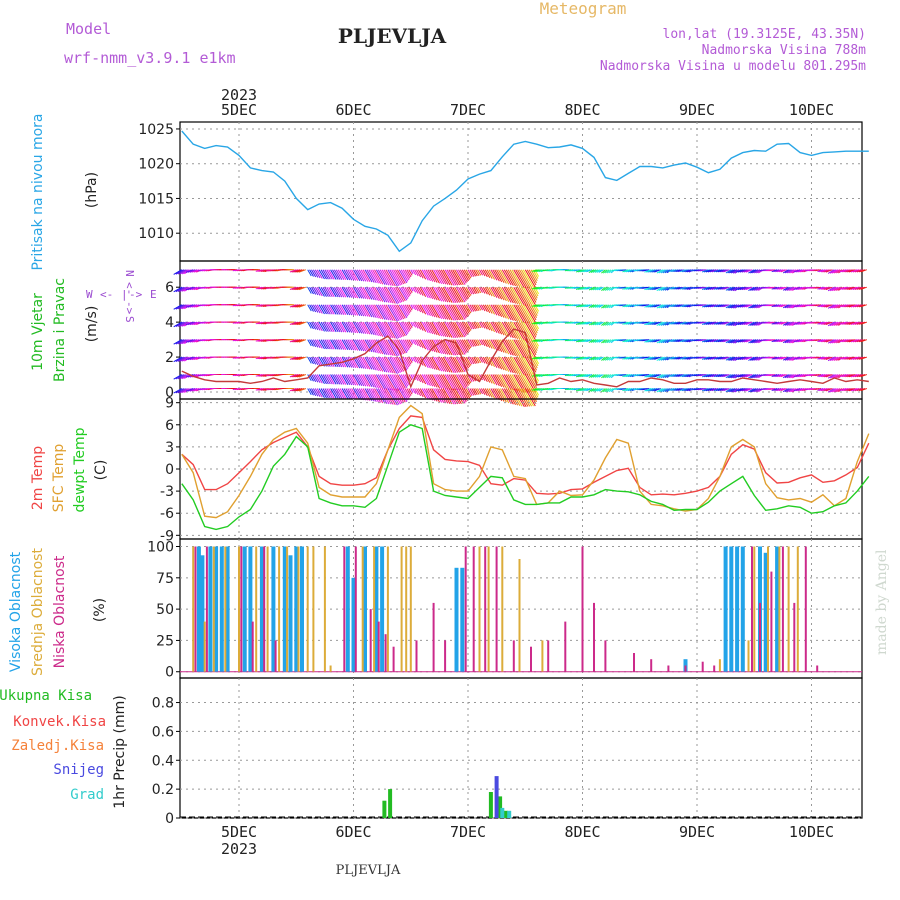  I want to click on time-label-top: 5DEC, so click(239, 110).